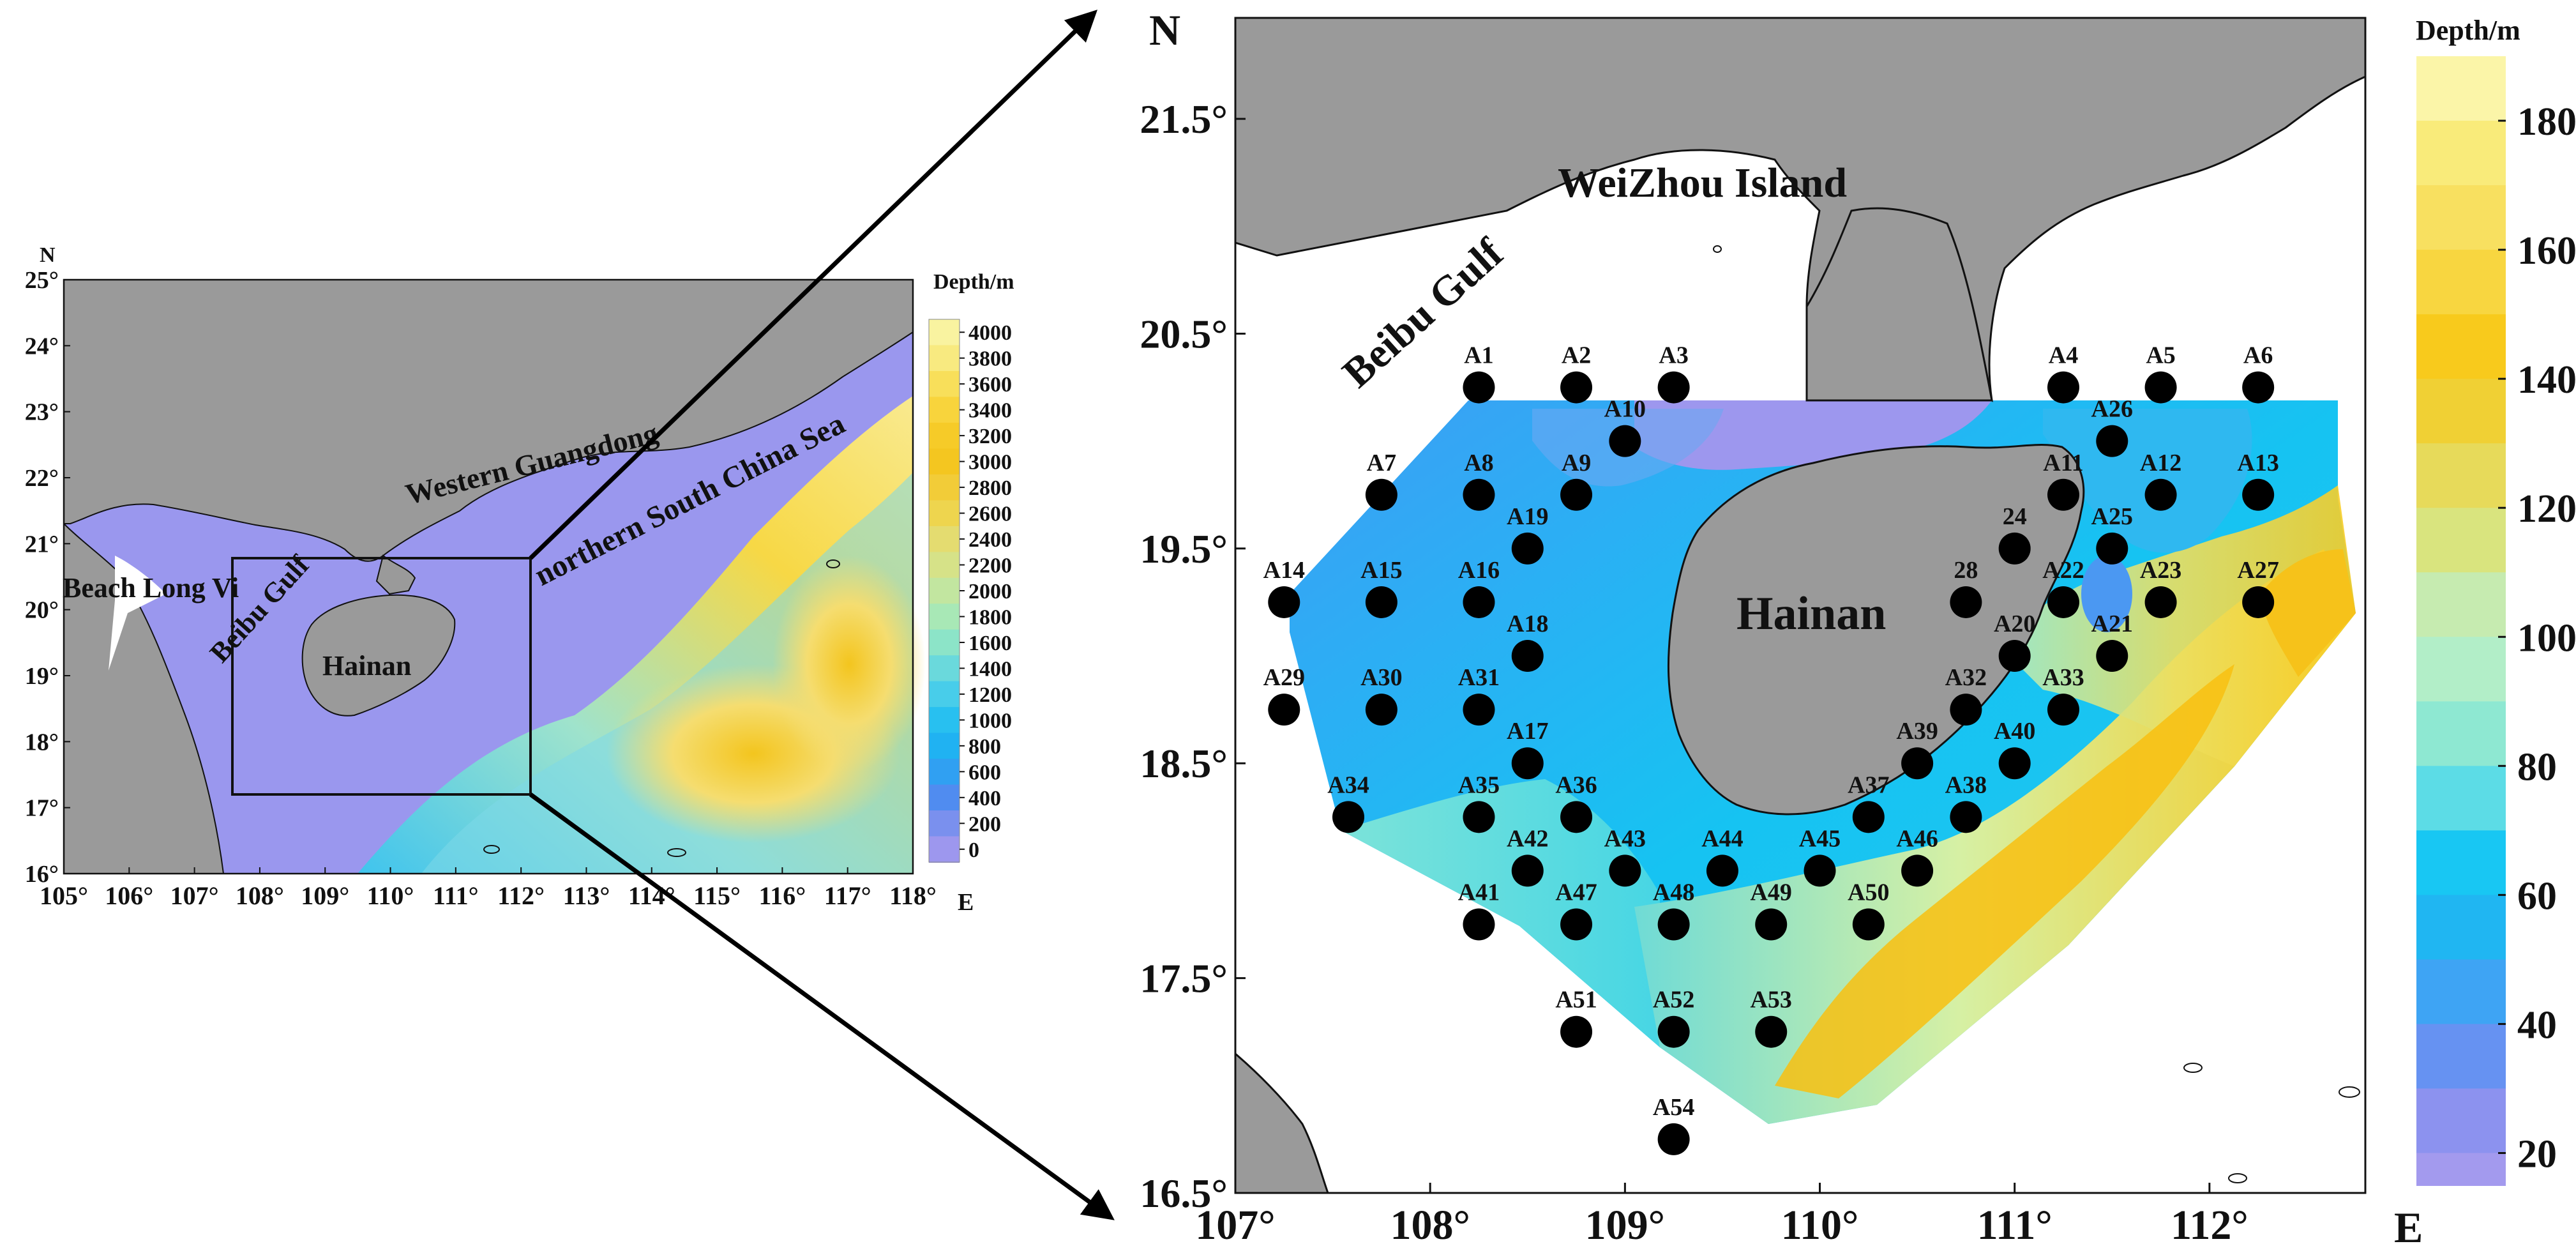 The width and height of the screenshot is (2576, 1260). I want to click on station-marker: A14, so click(1284, 587).